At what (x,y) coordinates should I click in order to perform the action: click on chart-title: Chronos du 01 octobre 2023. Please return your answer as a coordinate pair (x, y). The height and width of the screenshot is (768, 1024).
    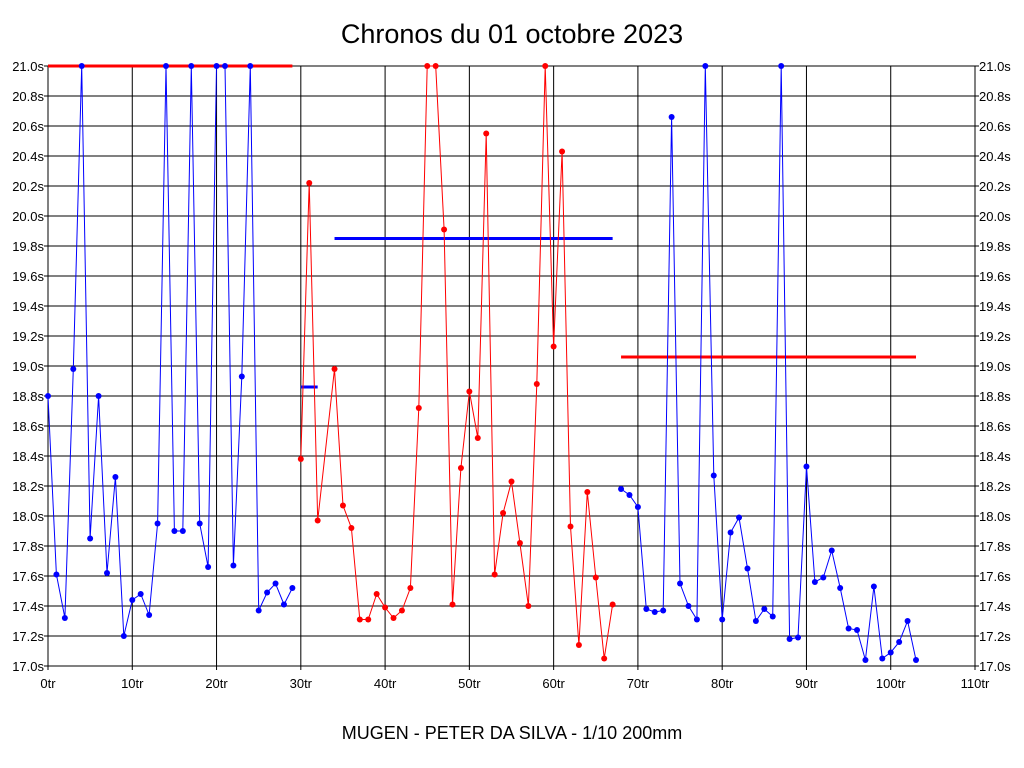
    Looking at the image, I should click on (512, 34).